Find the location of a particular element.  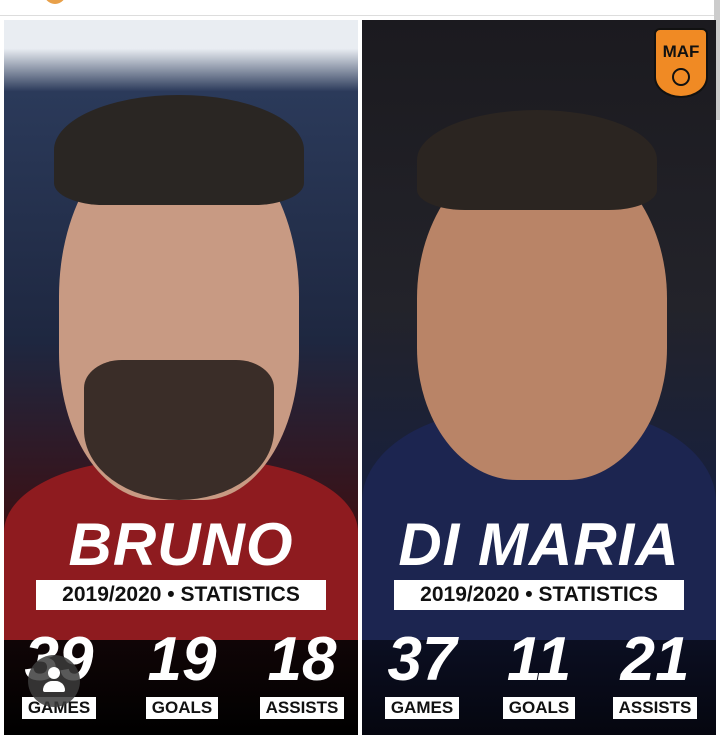

stat-goals: 11 GOALS is located at coordinates (539, 672).